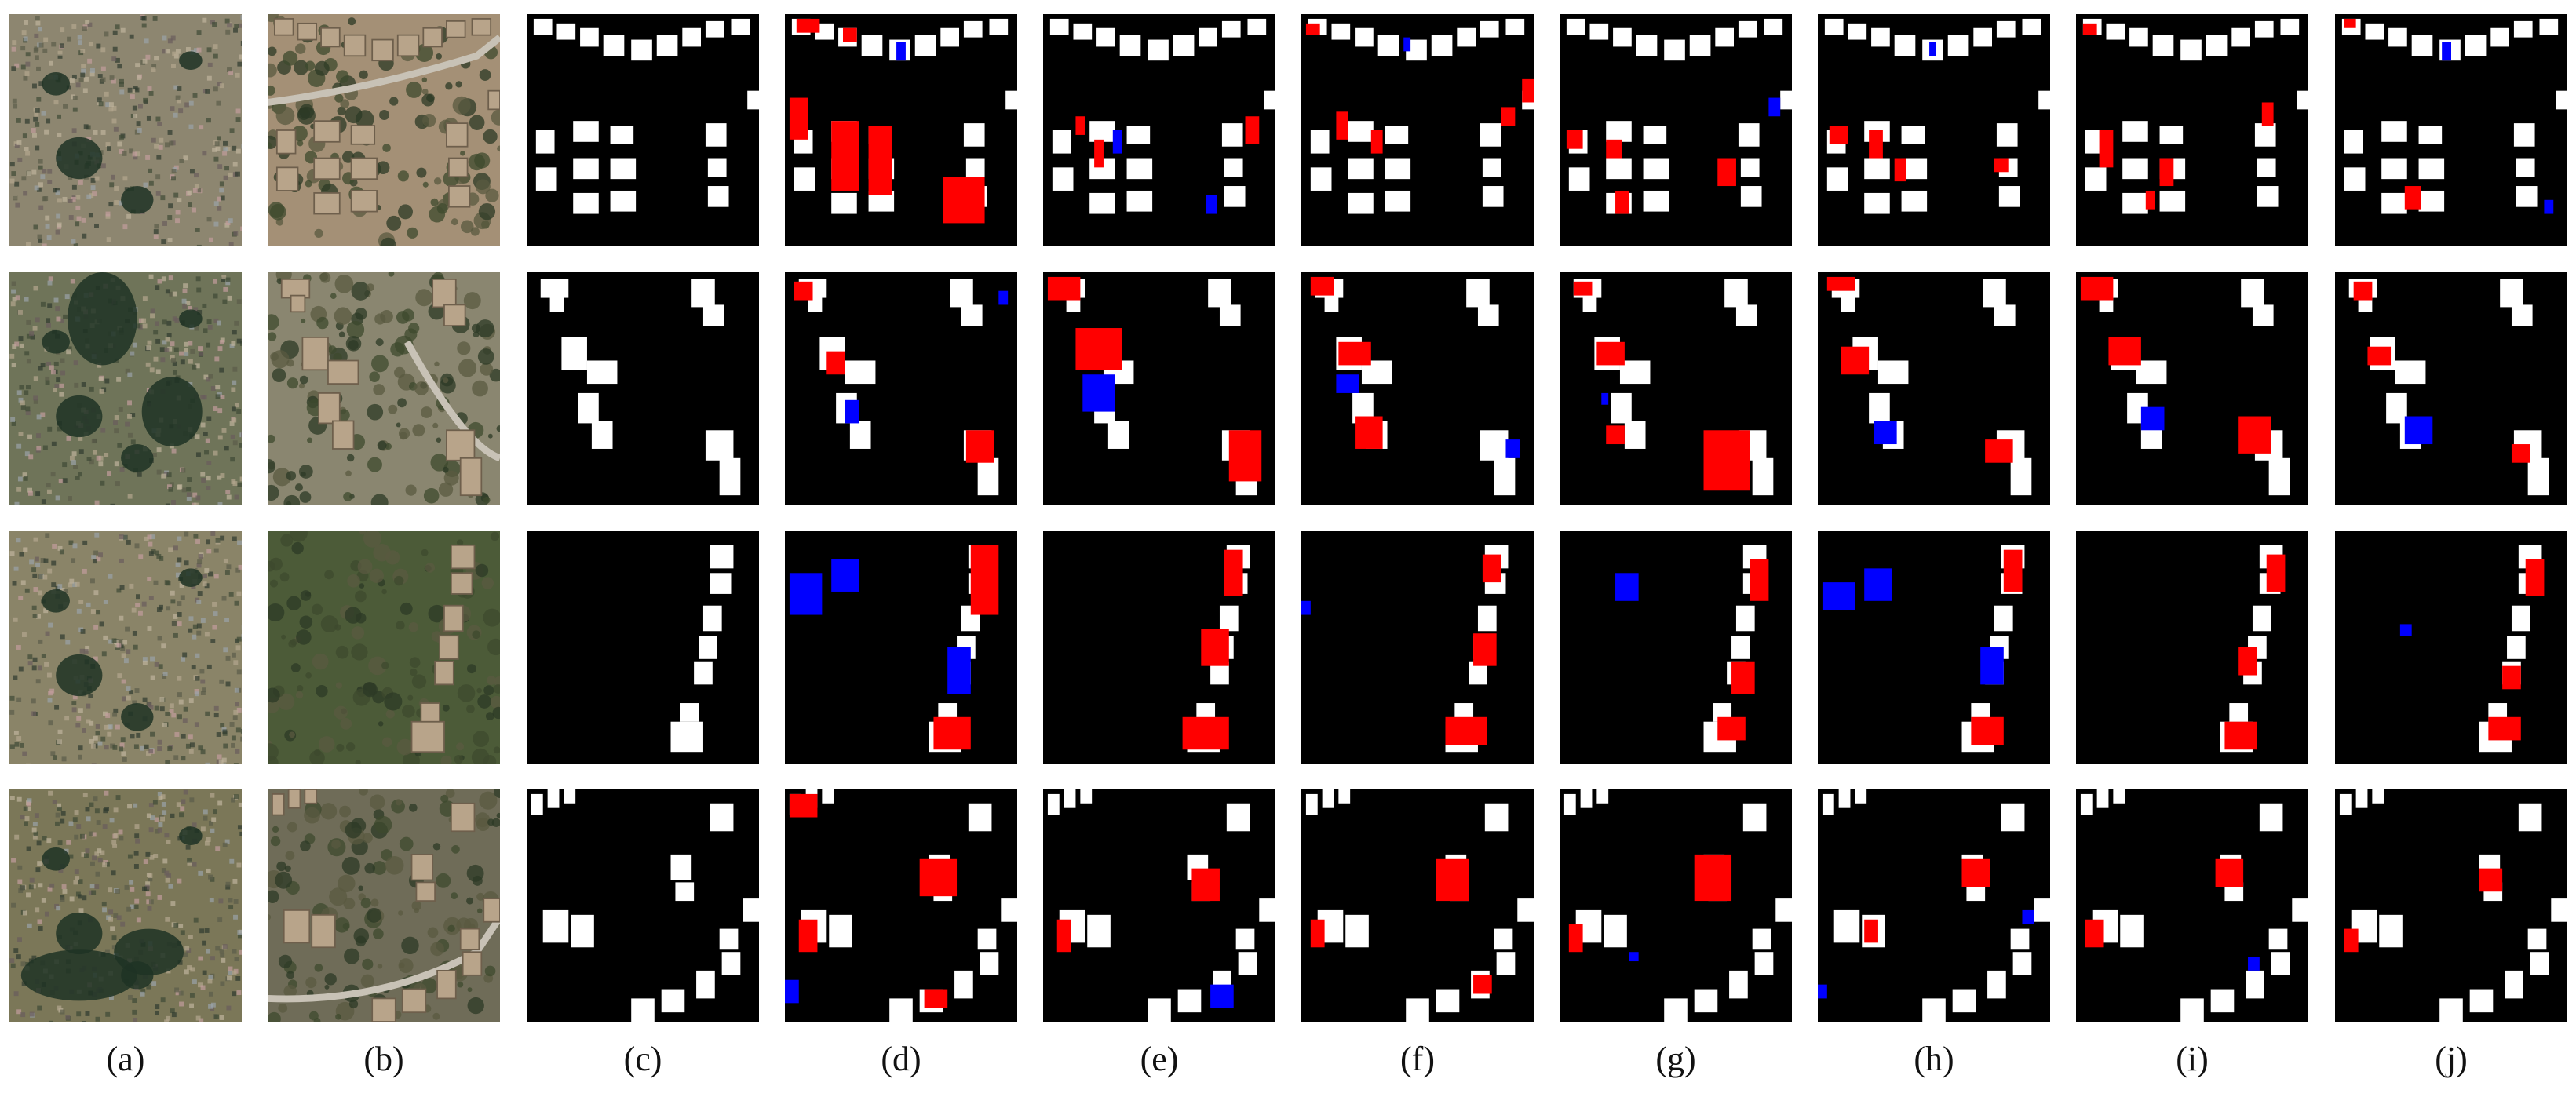 This screenshot has height=1108, width=2576. I want to click on tile-row4-clean-satellite-image, so click(384, 905).